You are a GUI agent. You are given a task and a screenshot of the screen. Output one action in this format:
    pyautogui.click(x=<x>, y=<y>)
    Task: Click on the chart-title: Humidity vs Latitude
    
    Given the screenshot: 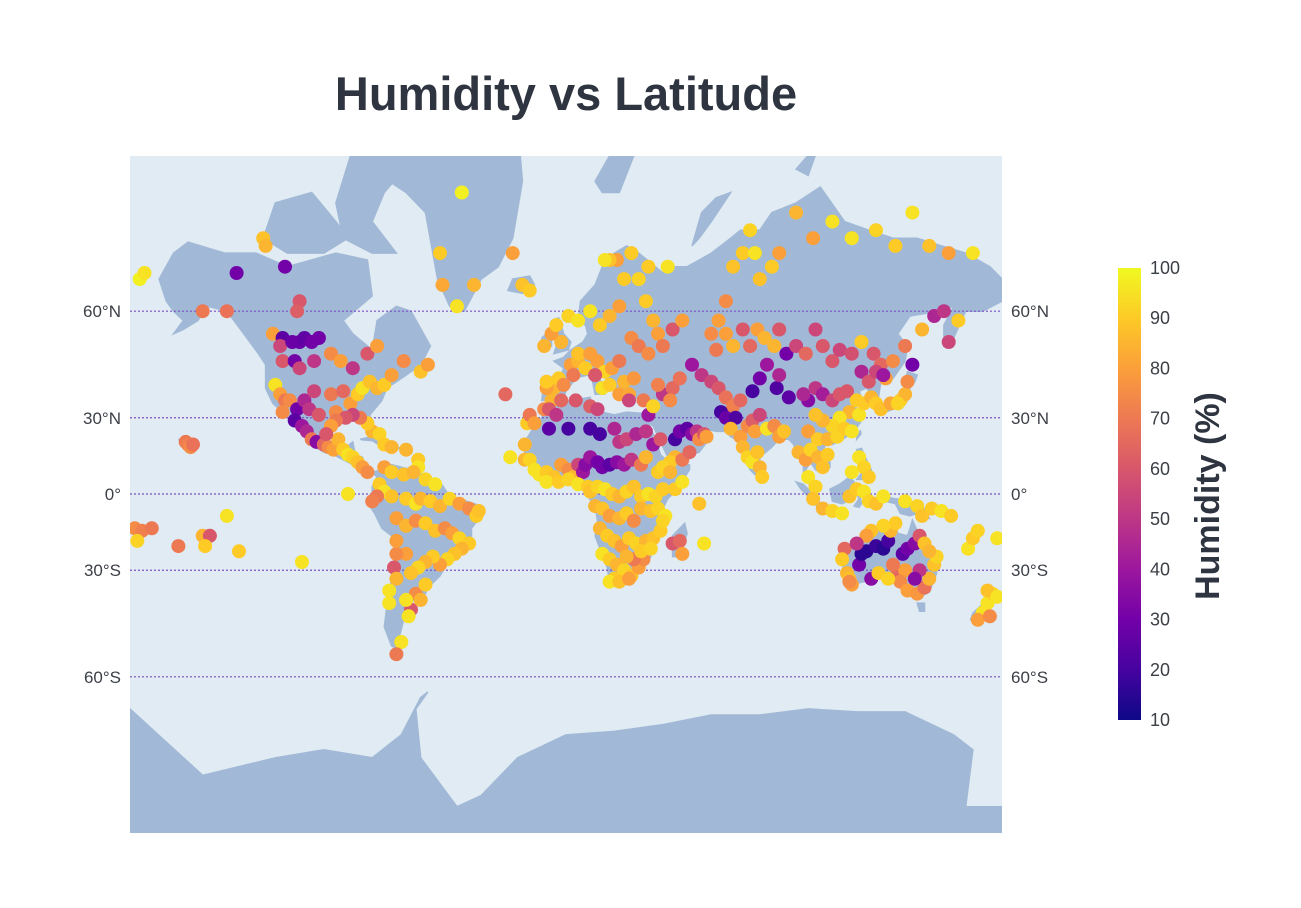 What is the action you would take?
    pyautogui.click(x=566, y=93)
    